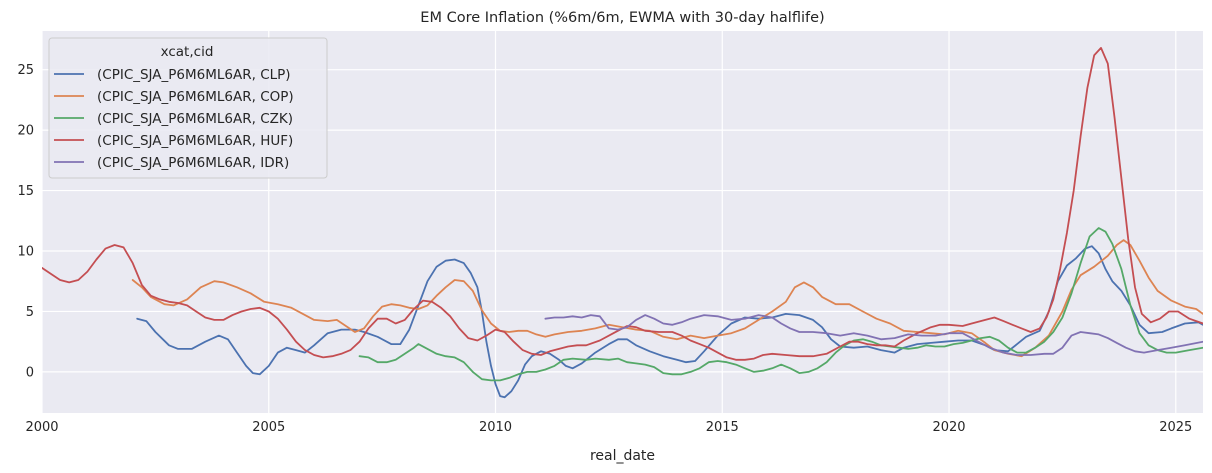 This screenshot has width=1212, height=473. I want to click on y-tick-label: 0, so click(30, 372).